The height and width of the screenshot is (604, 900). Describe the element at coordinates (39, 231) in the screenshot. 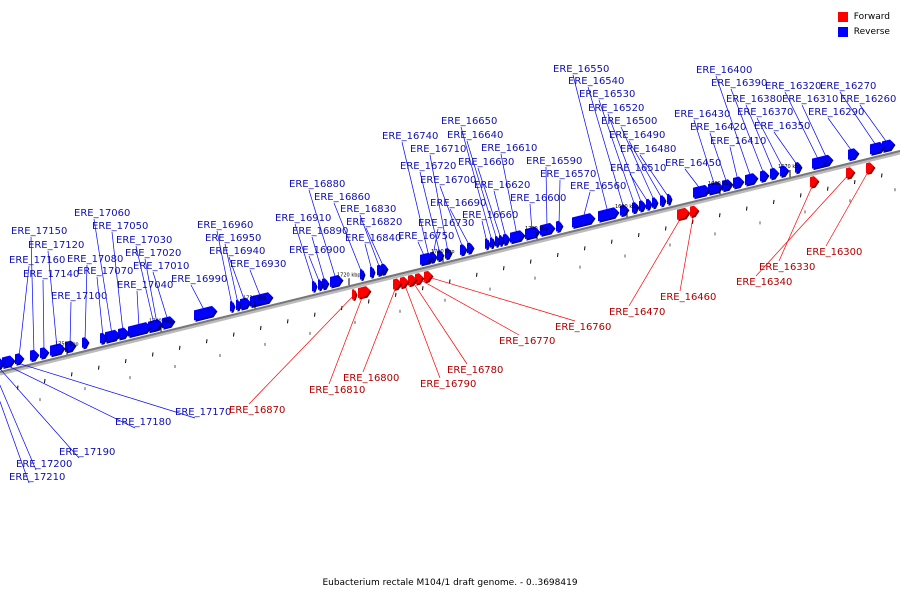

I see `gene-label: ERE_17150` at that location.